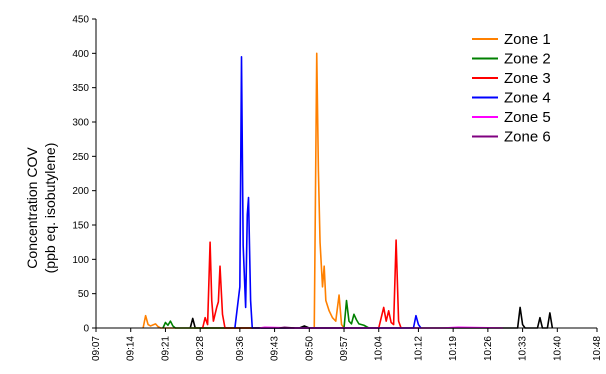 Image resolution: width=606 pixels, height=374 pixels. Describe the element at coordinates (80, 20) in the screenshot. I see `y-tick-label: 450` at that location.